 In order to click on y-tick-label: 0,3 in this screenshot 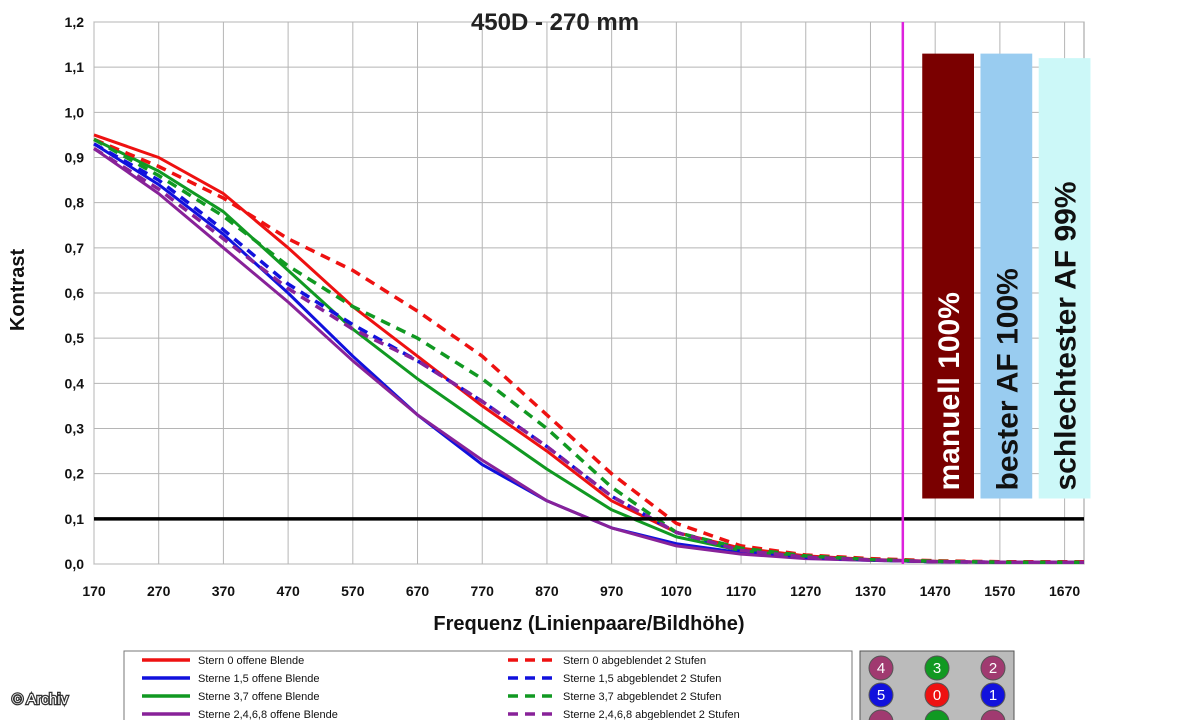, I will do `click(75, 429)`.